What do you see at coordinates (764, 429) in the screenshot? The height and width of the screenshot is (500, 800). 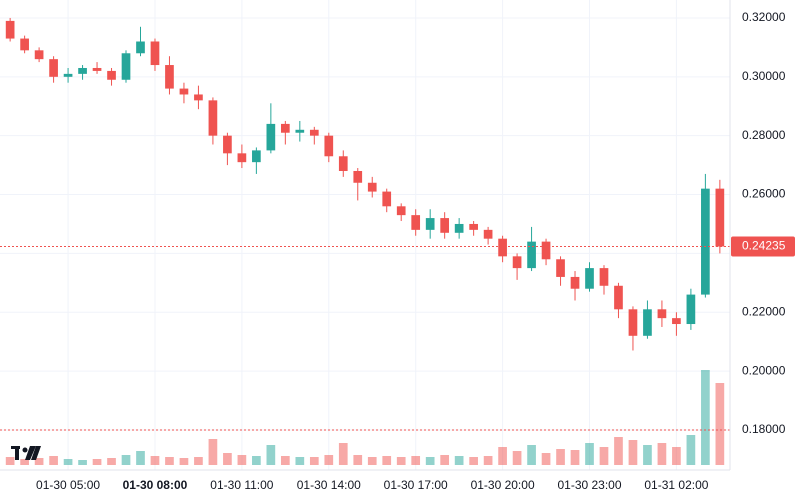 I see `y-tick-label: 0.18000` at bounding box center [764, 429].